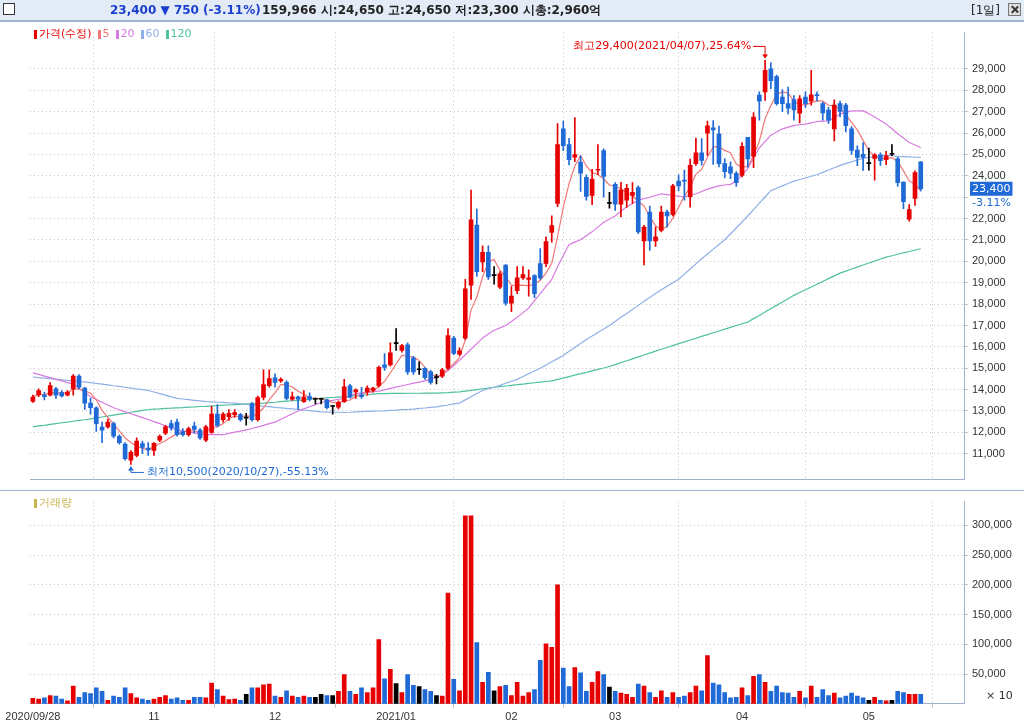 Image resolution: width=1024 pixels, height=726 pixels. I want to click on y-tick-label: 300,000, so click(992, 524).